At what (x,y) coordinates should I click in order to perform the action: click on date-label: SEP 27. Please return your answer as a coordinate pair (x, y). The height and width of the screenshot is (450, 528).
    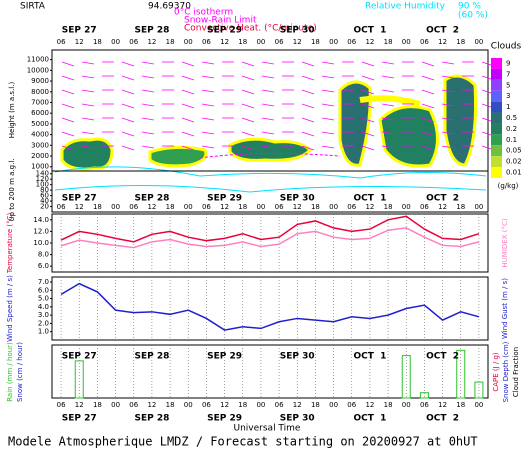
    Looking at the image, I should click on (79, 199).